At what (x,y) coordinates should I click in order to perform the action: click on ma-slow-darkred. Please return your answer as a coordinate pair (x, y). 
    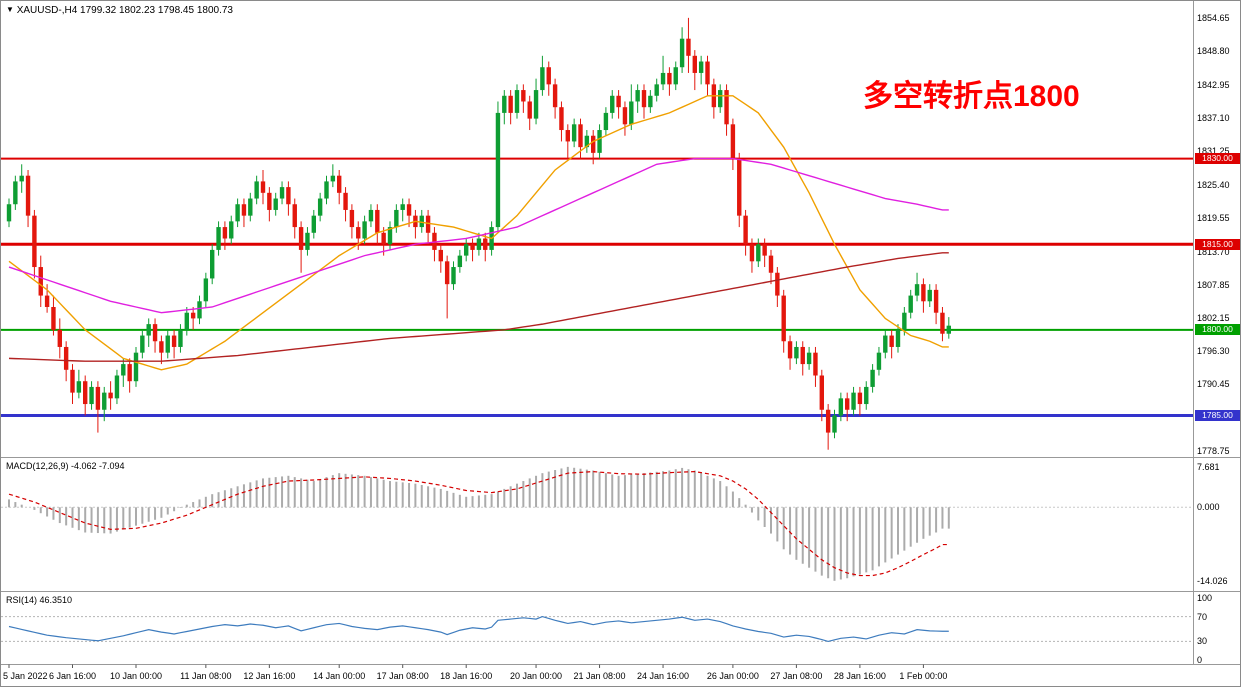
    Looking at the image, I should click on (478, 307).